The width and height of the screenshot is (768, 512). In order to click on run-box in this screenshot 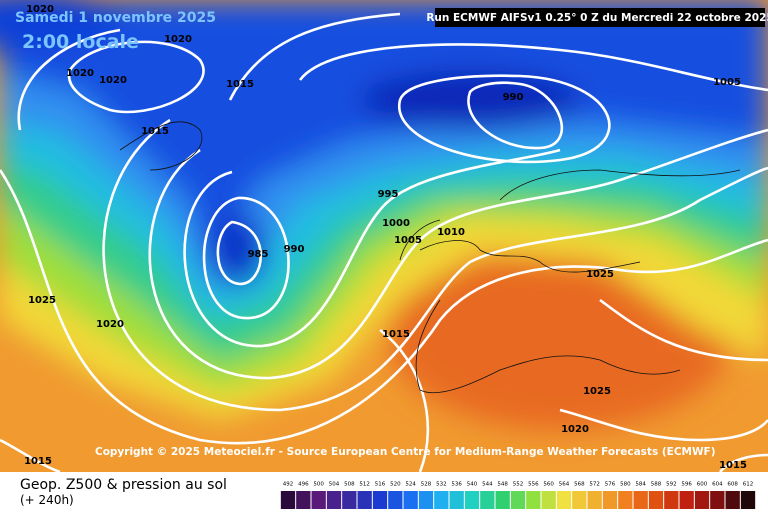, I will do `click(600, 17)`.